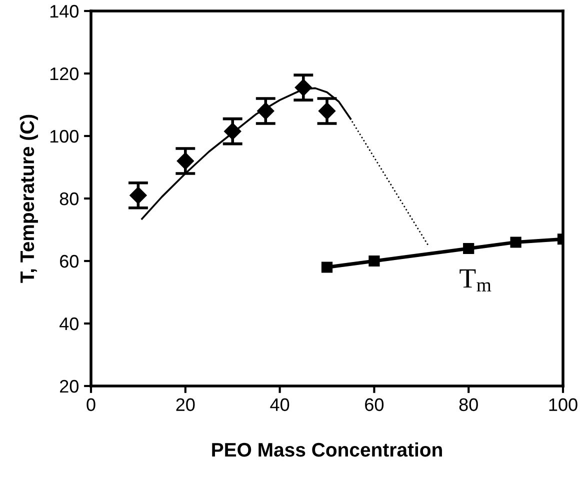 The image size is (580, 477). What do you see at coordinates (327, 449) in the screenshot?
I see `x-axis-title: PEO Mass Concentration` at bounding box center [327, 449].